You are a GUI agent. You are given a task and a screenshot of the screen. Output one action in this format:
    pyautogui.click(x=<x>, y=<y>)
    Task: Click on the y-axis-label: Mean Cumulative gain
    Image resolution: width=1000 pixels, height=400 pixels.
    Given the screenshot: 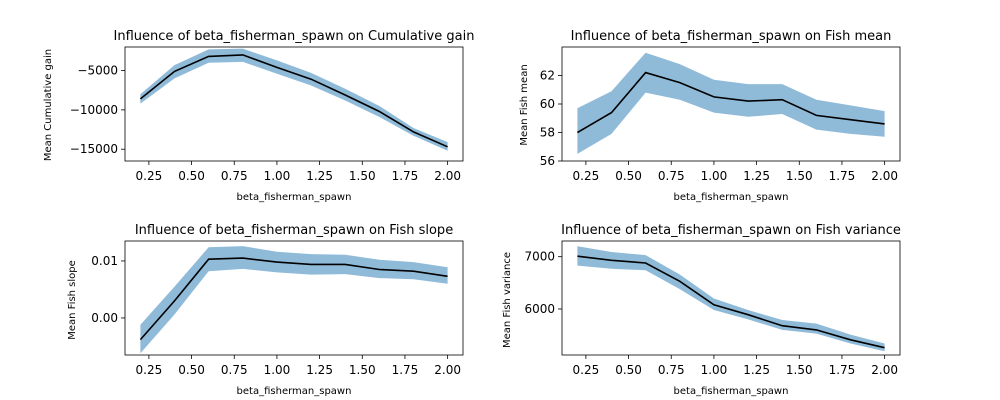 What is the action you would take?
    pyautogui.click(x=48, y=105)
    